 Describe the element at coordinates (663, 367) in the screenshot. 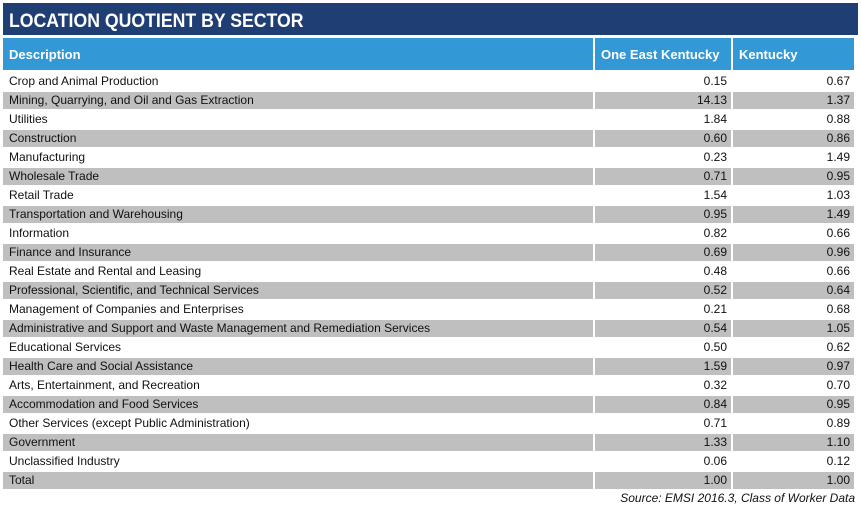

I see `cell-one-east-kentucky: 1.59` at that location.